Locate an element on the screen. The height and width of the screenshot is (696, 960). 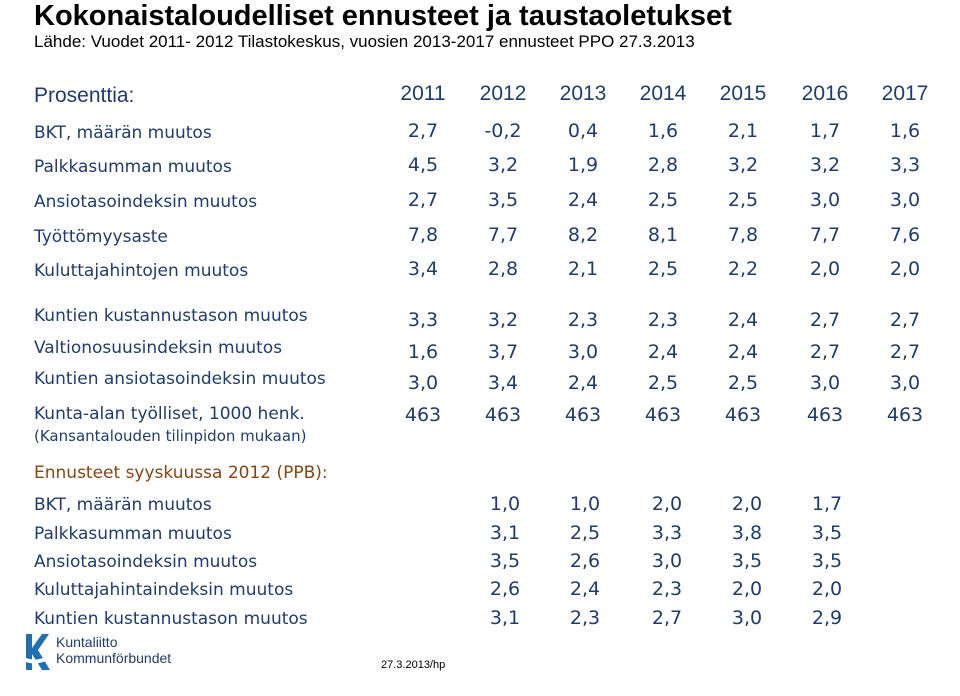
row-label-main: Palkkasumman muutos is located at coordinates (133, 167).